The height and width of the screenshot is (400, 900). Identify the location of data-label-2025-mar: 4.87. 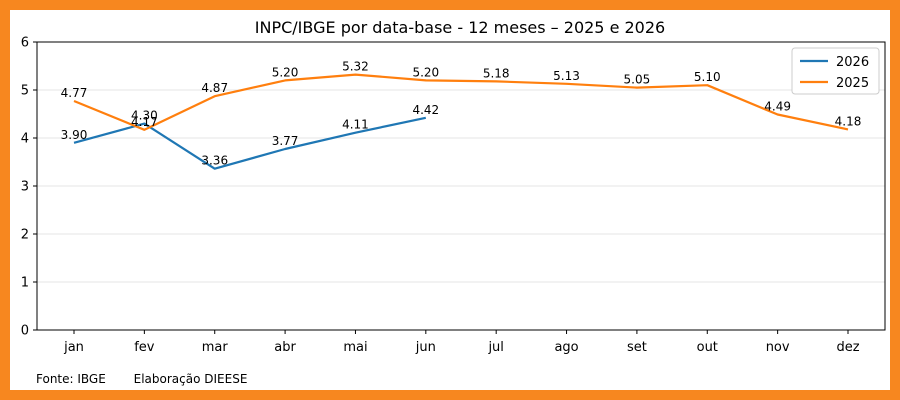
(214, 88).